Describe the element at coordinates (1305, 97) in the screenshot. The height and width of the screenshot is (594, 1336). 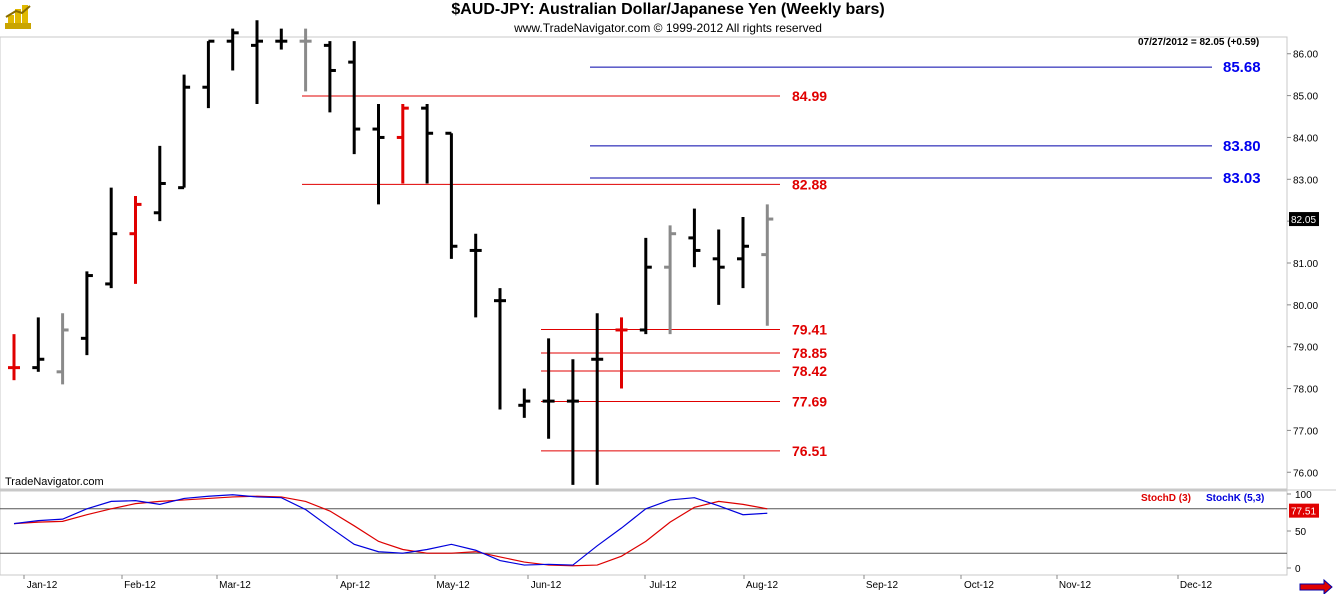
I see `price-tick-label: 85.00` at that location.